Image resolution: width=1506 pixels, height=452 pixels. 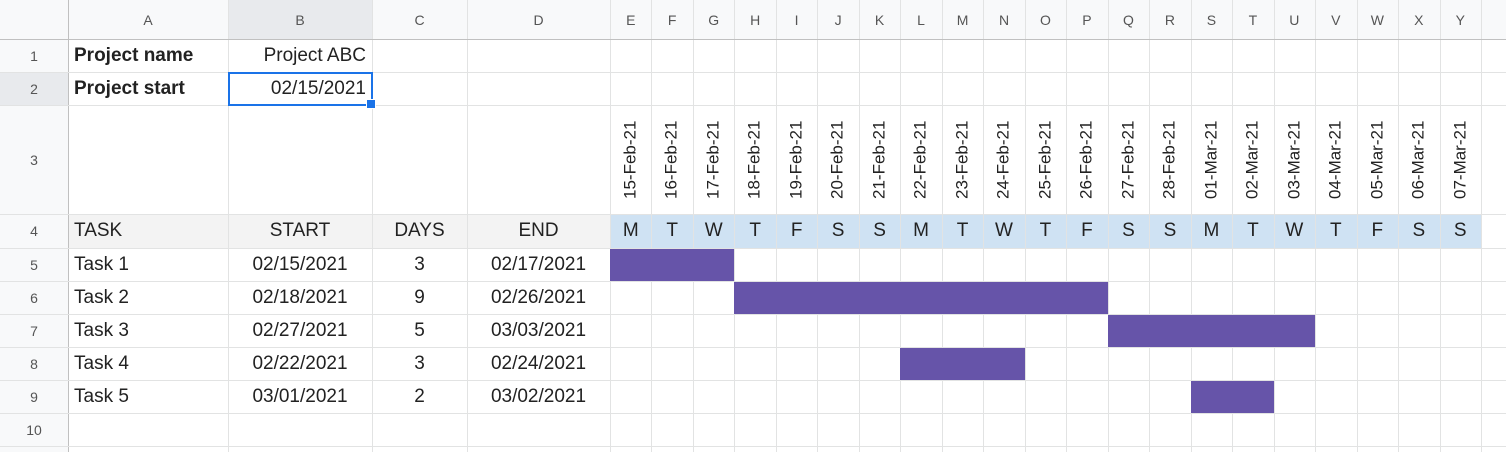 What do you see at coordinates (1086, 159) in the screenshot?
I see `date-header: 26-Feb-21` at bounding box center [1086, 159].